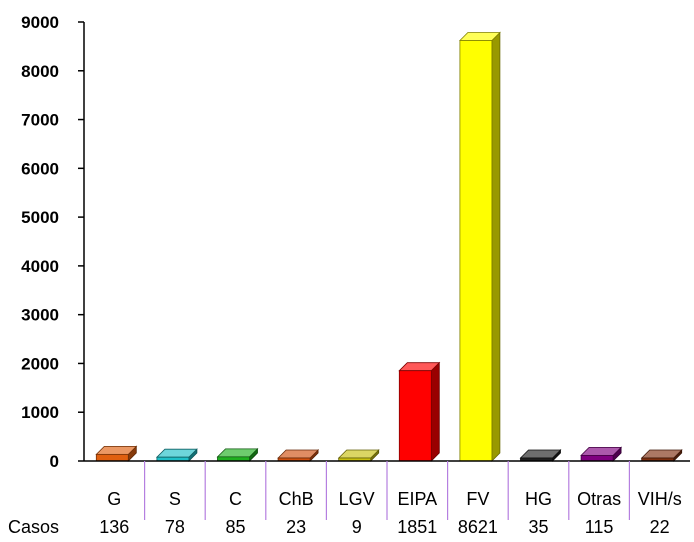 This screenshot has width=694, height=542. What do you see at coordinates (660, 527) in the screenshot?
I see `table-value: 22` at bounding box center [660, 527].